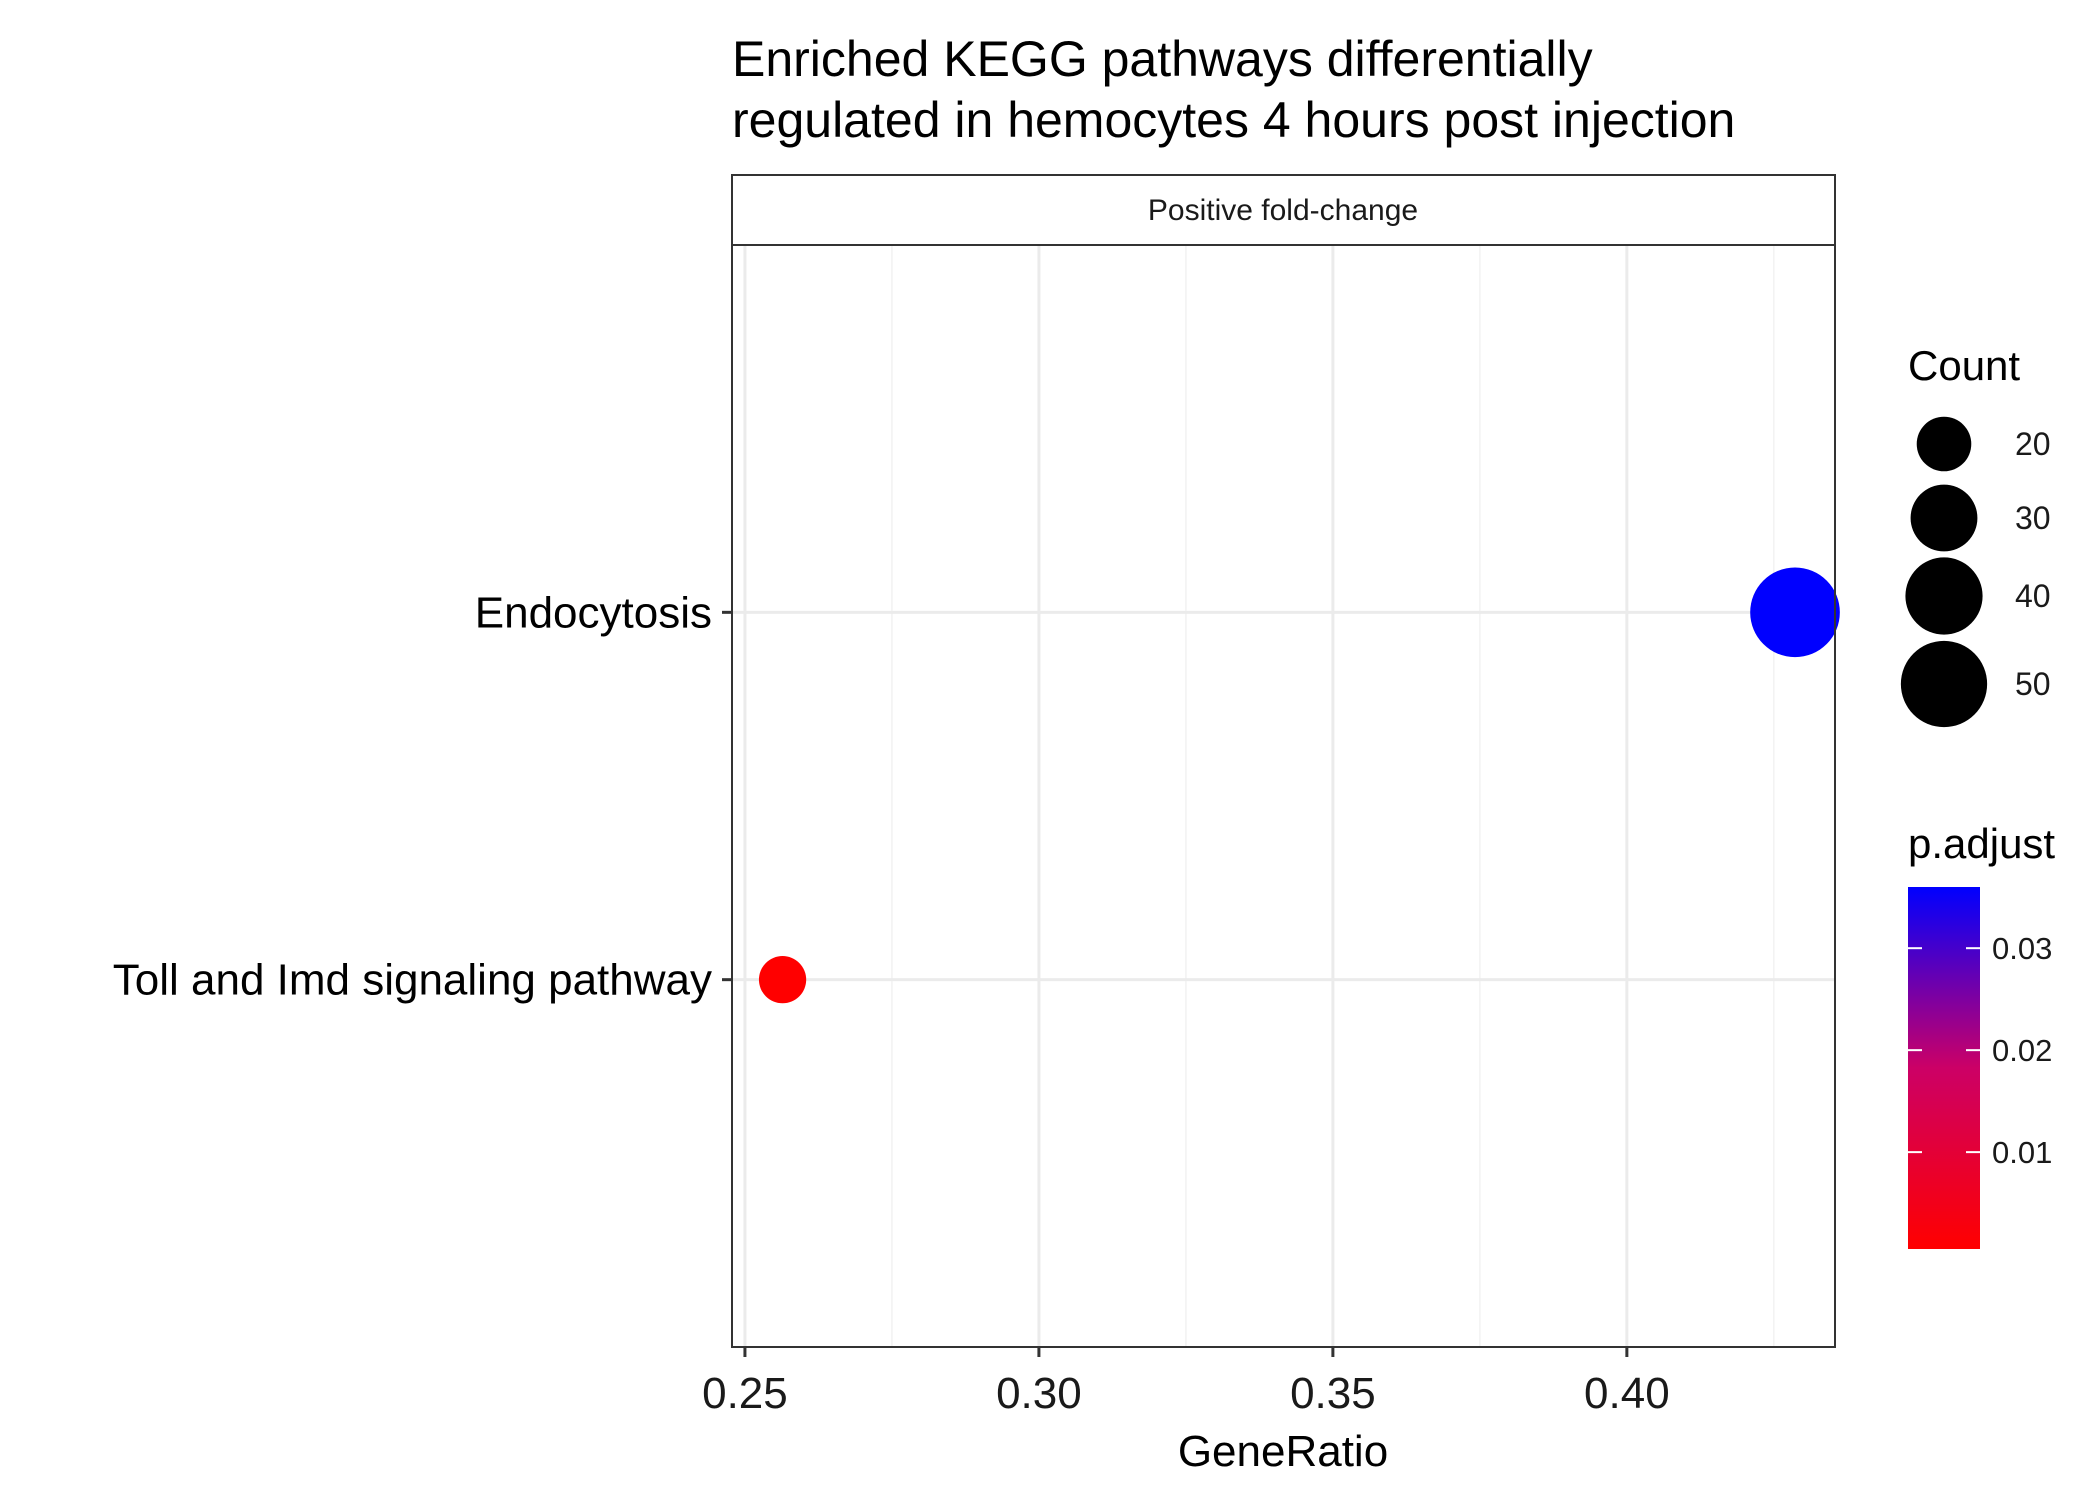 The image size is (2100, 1500). What do you see at coordinates (2033, 444) in the screenshot?
I see `size-legend-label: 20` at bounding box center [2033, 444].